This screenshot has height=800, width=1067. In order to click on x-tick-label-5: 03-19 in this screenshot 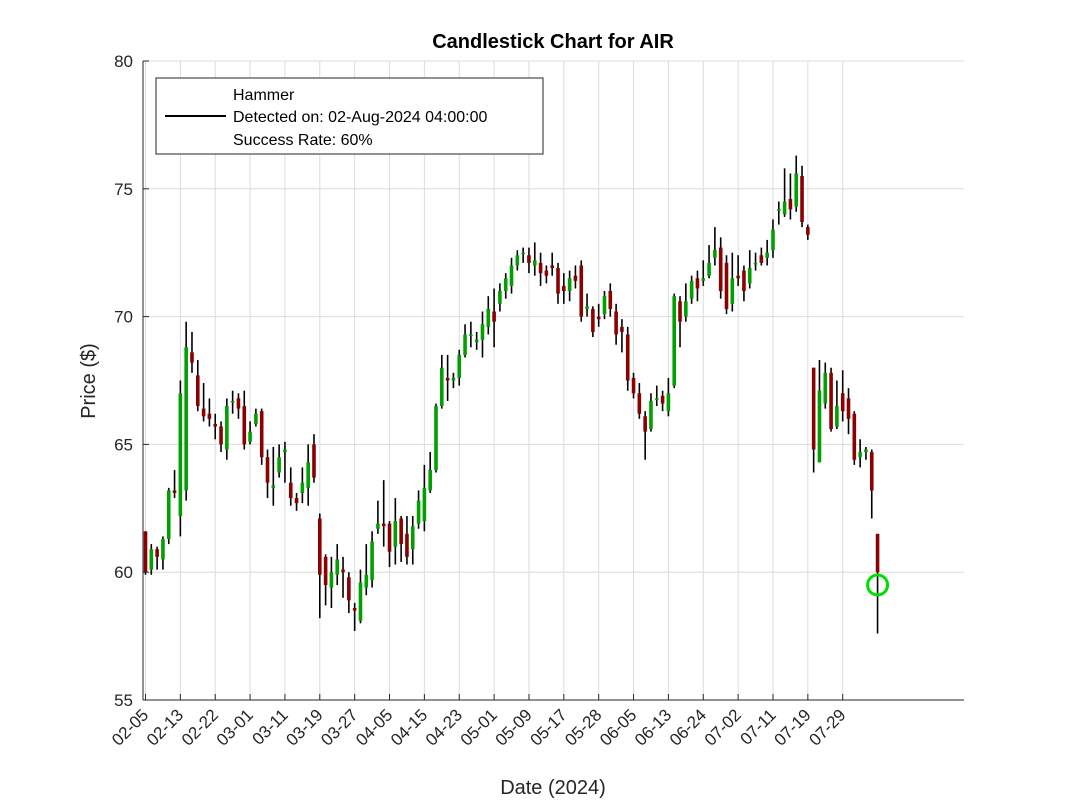, I will do `click(304, 727)`.